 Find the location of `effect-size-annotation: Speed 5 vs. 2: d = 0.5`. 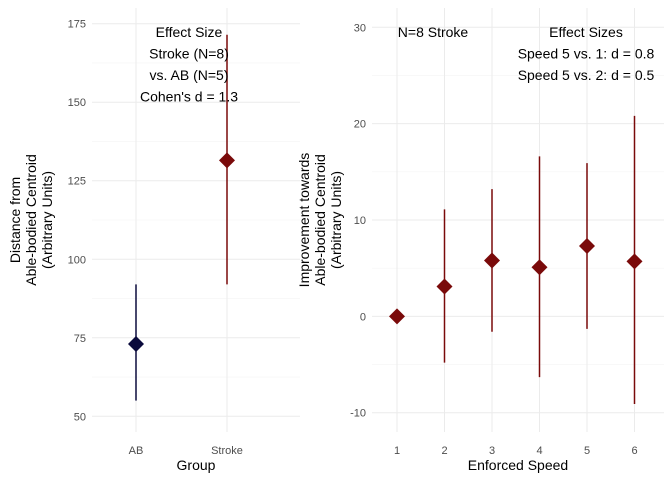

effect-size-annotation: Speed 5 vs. 2: d = 0.5 is located at coordinates (586, 75).